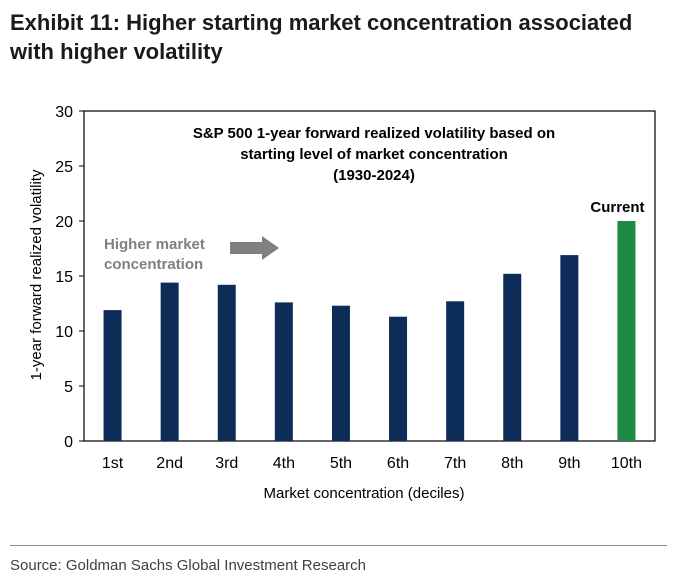 This screenshot has width=680, height=584. What do you see at coordinates (340, 373) in the screenshot?
I see `bar-5th` at bounding box center [340, 373].